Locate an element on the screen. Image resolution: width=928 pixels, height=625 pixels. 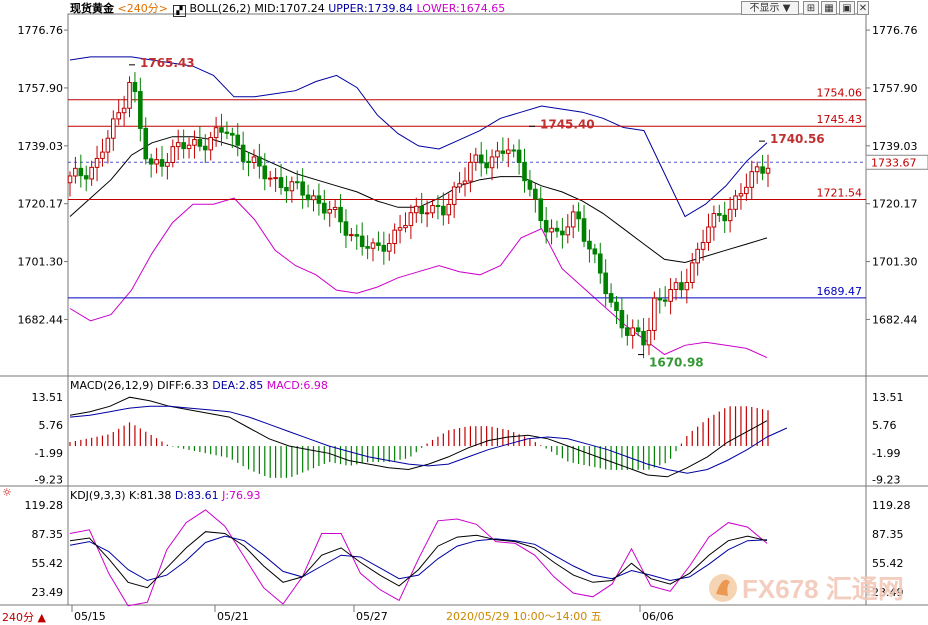
macd-panel: 13.51 13.51 5.76 5.76 -1.99 -1.99 -9.23 -9.23 is located at coordinates (468, 438).